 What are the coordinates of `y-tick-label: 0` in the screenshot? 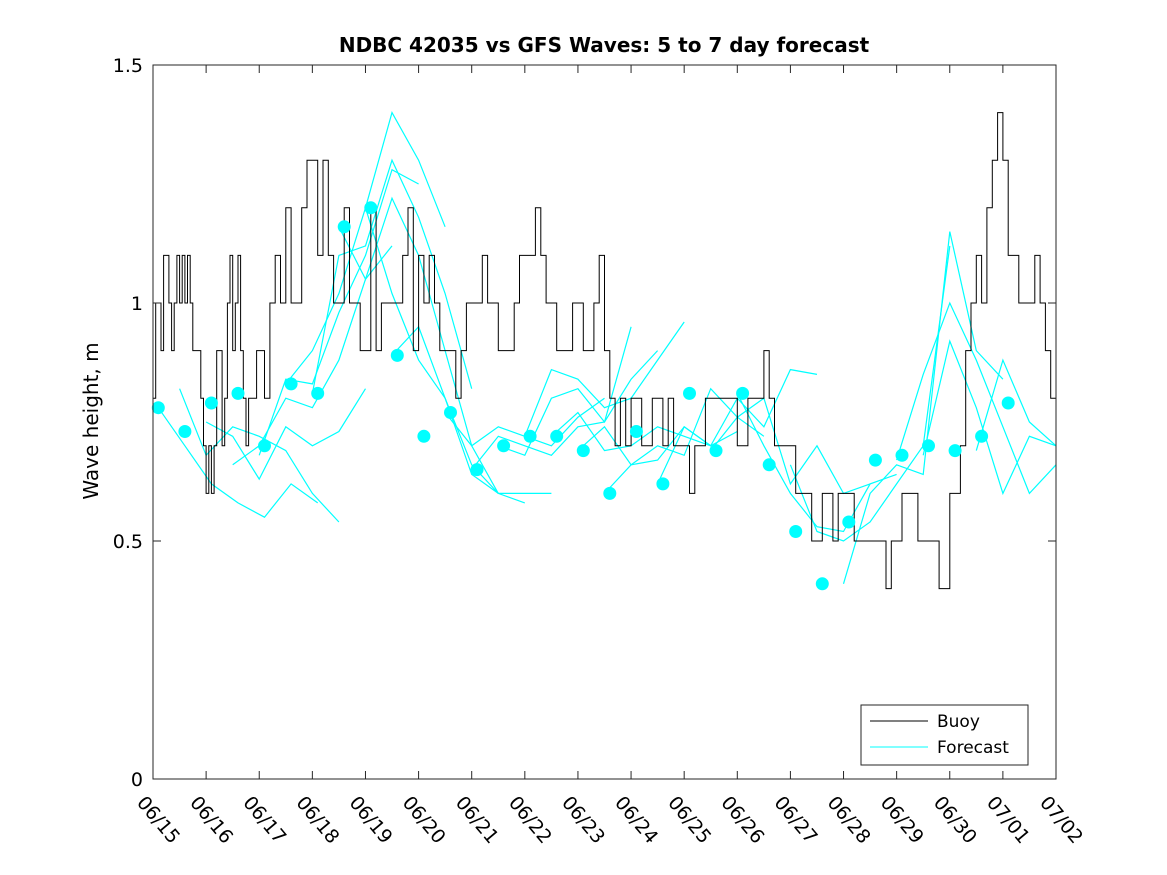 It's located at (137, 780).